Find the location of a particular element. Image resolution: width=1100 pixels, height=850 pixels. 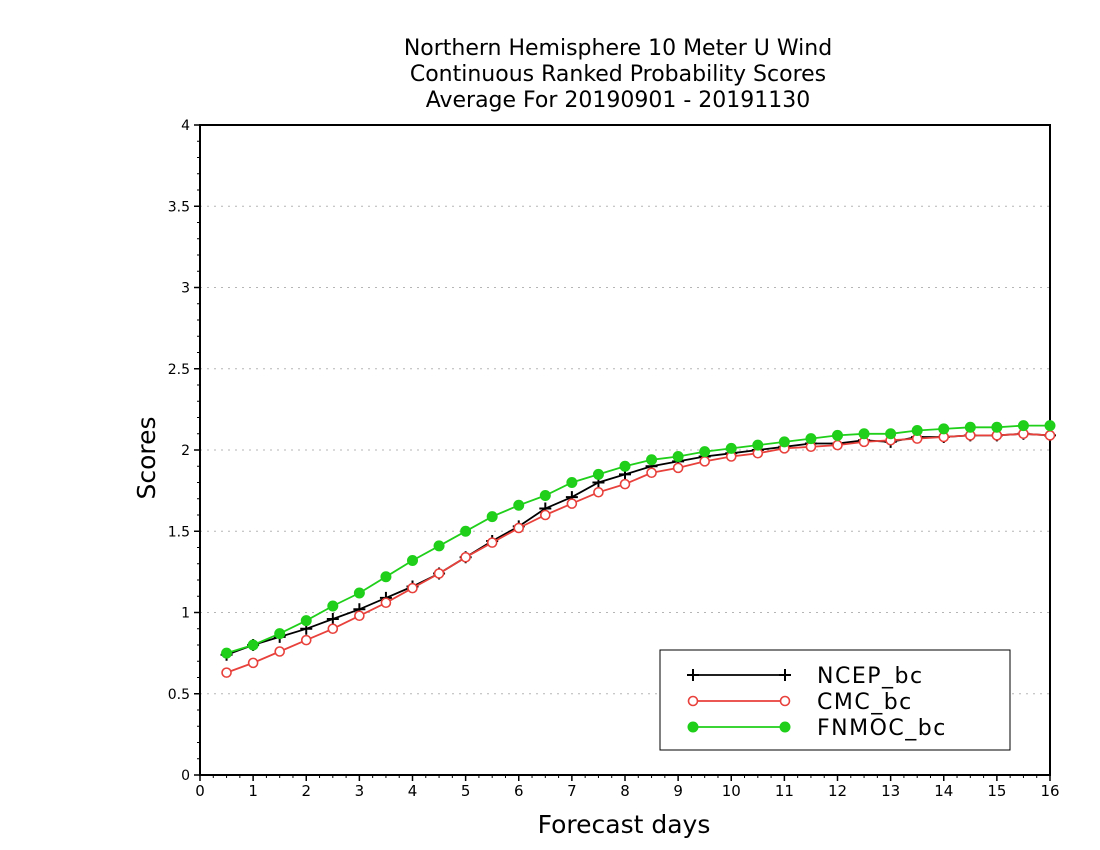

x-tick-label-1: 1 is located at coordinates (253, 791).